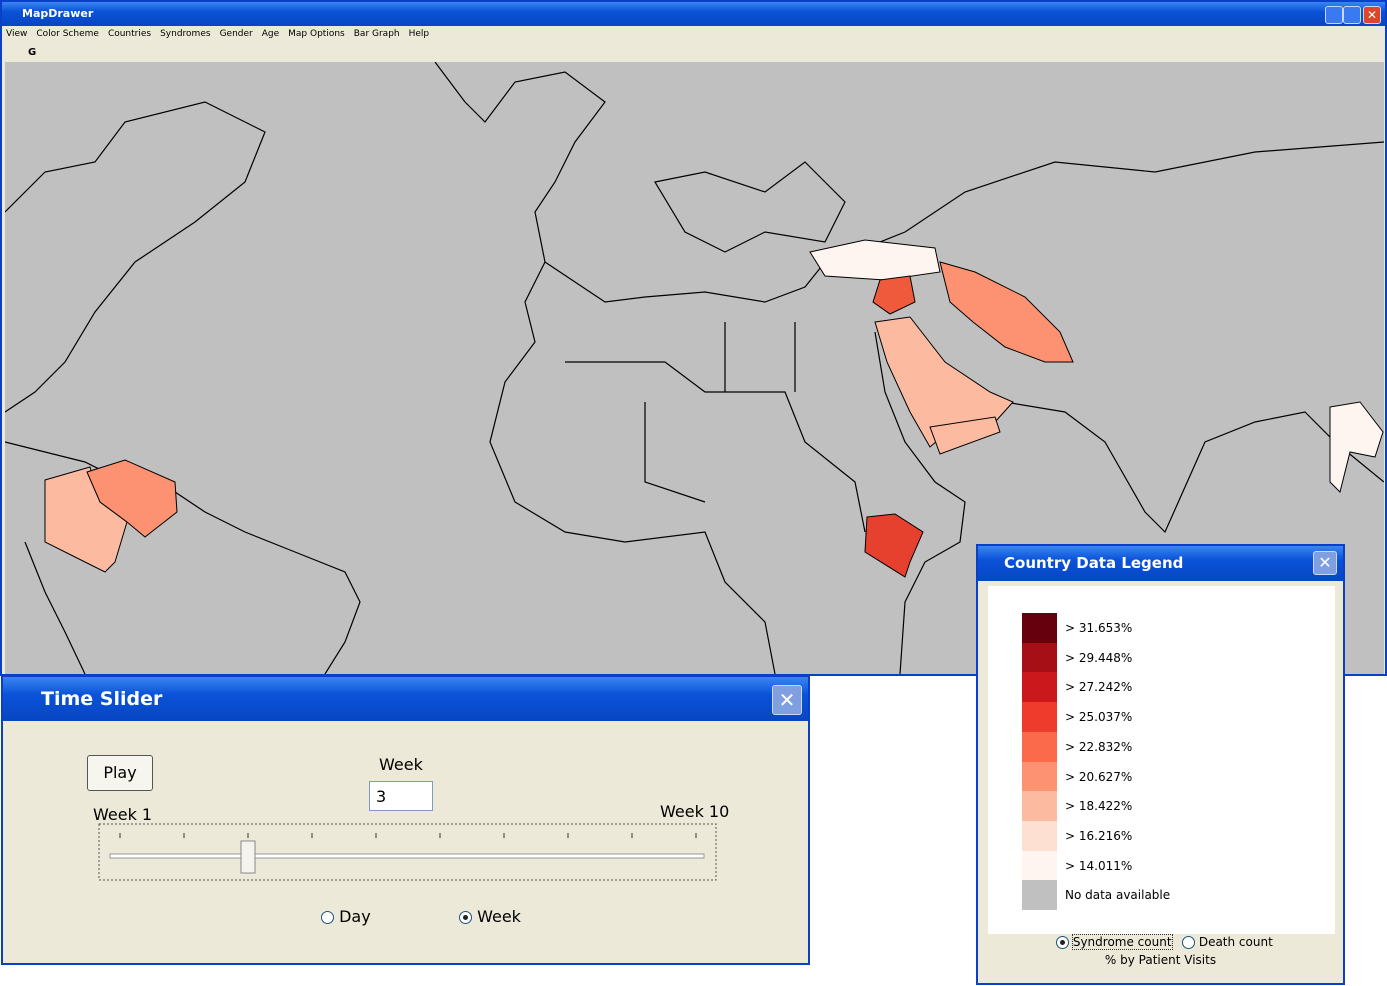  Describe the element at coordinates (1099, 806) in the screenshot. I see `legend-label: > 18.422%` at that location.